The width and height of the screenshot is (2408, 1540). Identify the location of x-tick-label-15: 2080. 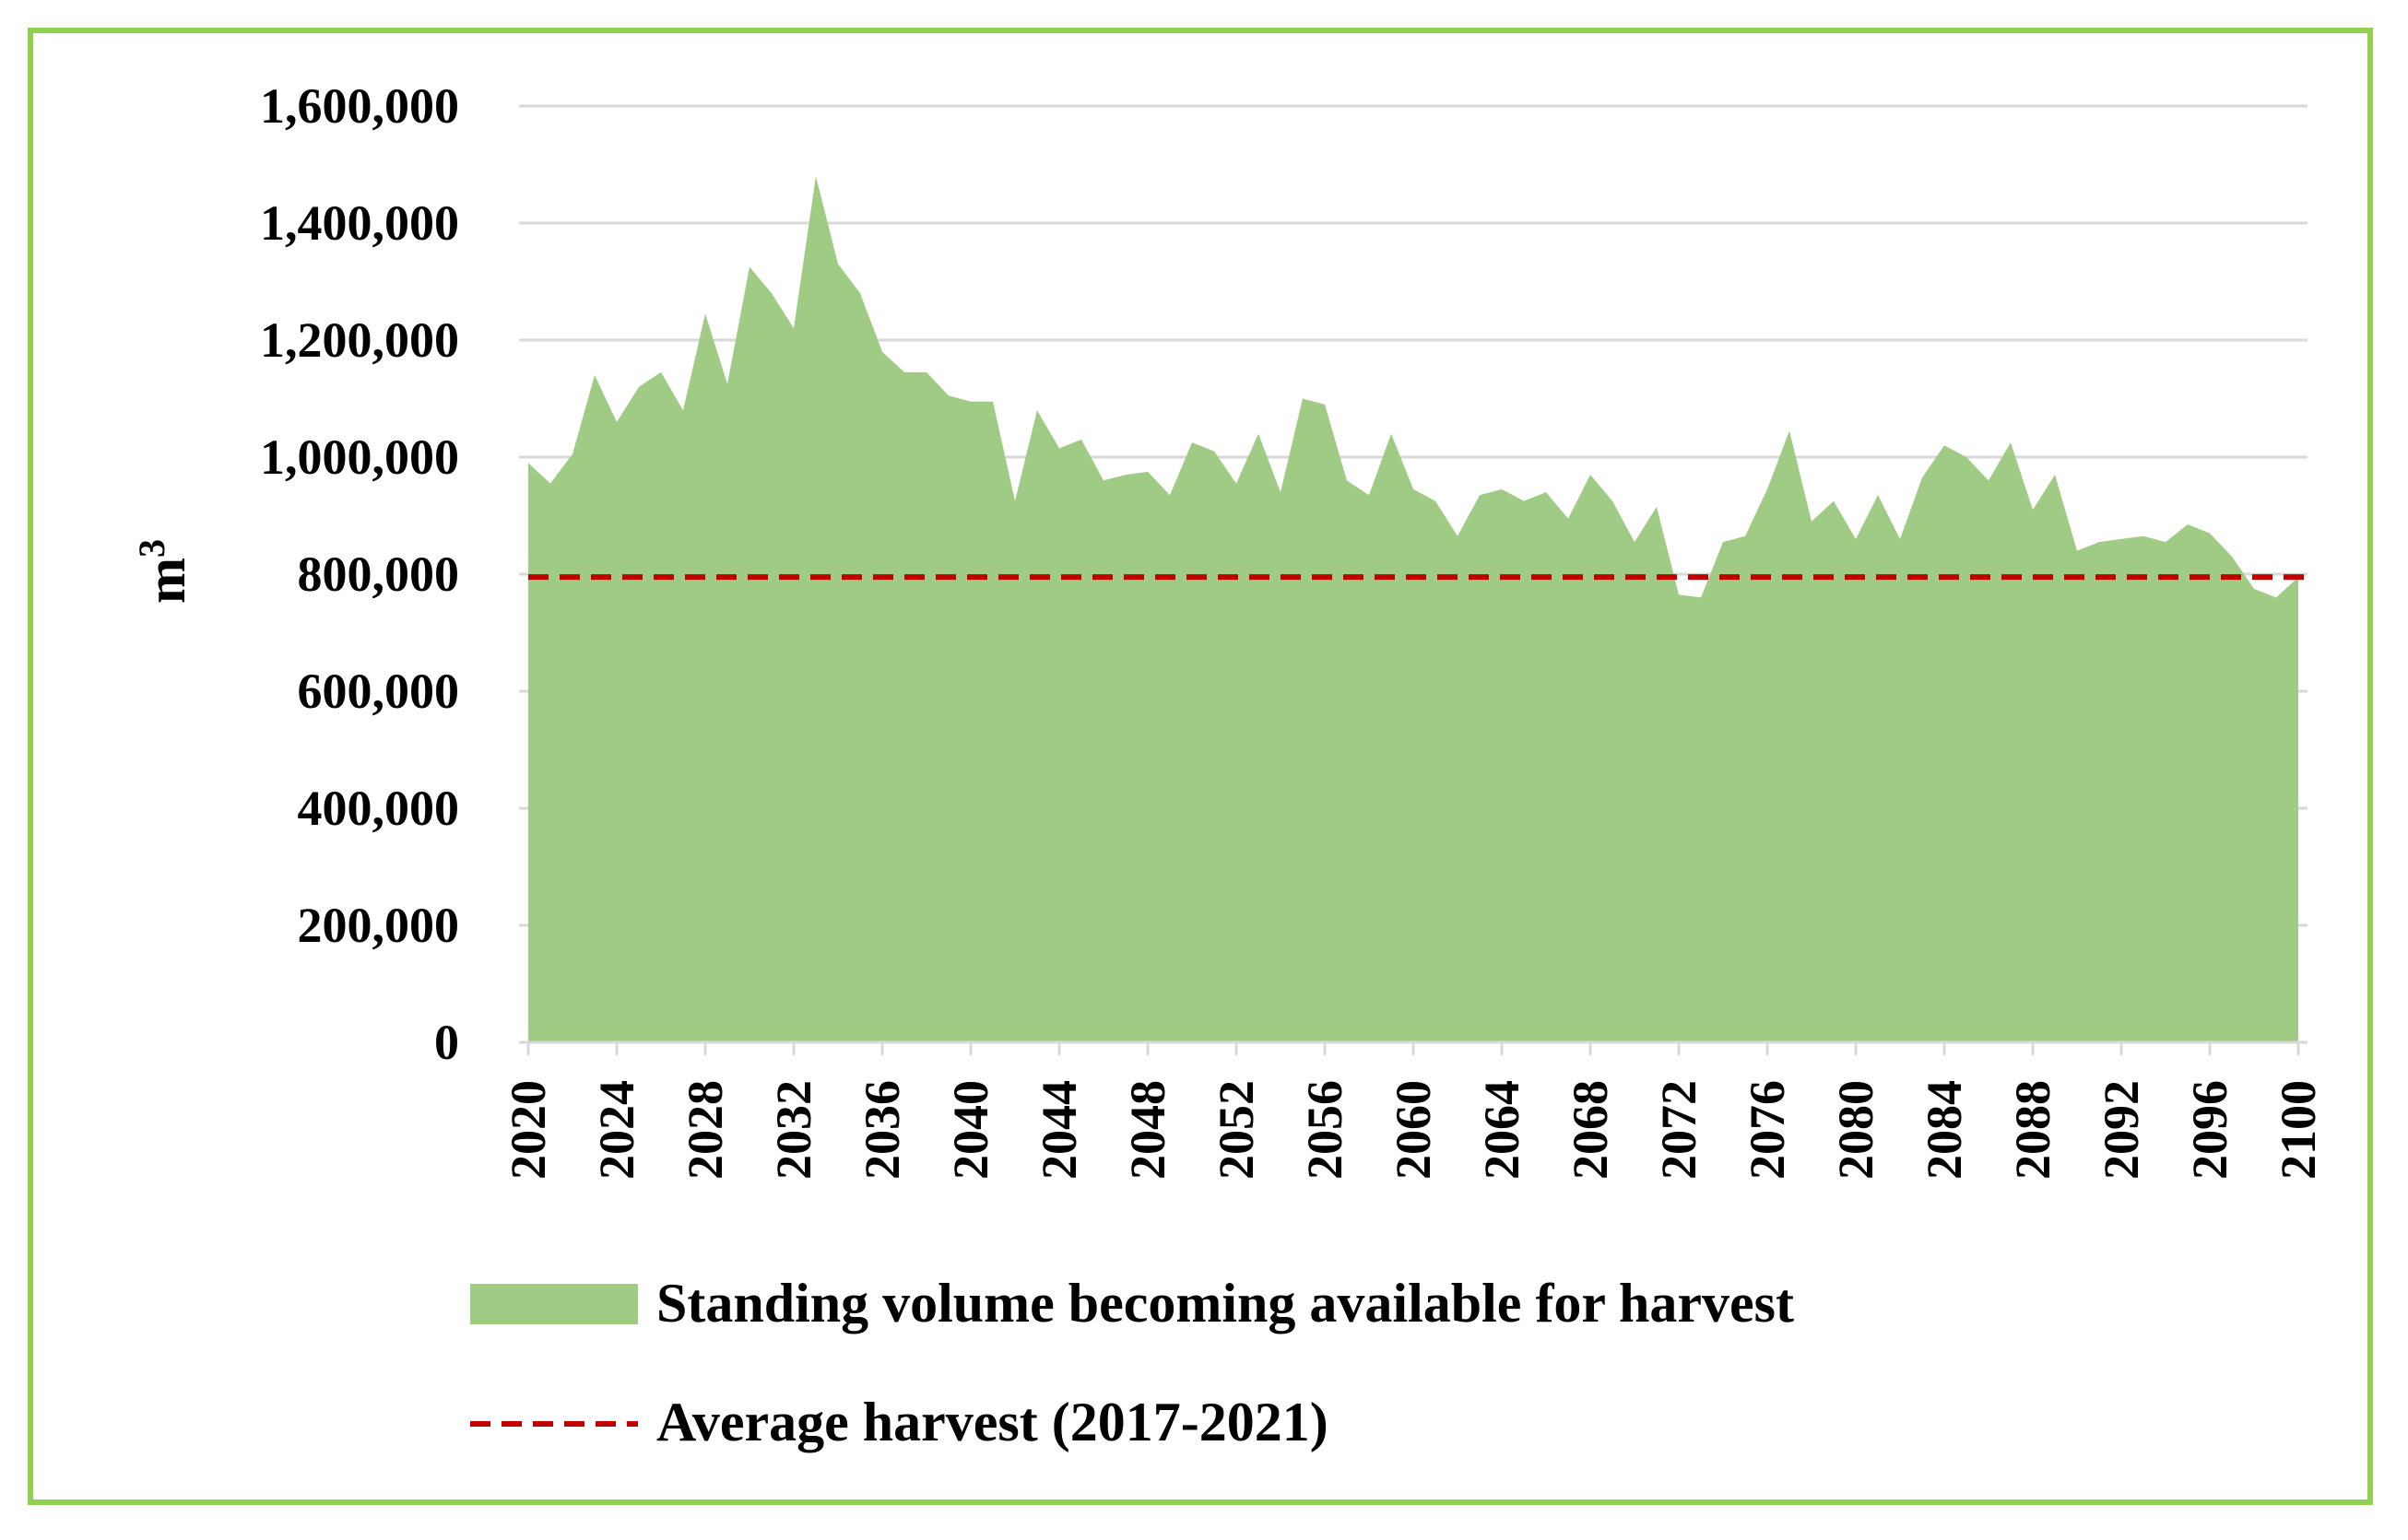
(1856, 1130).